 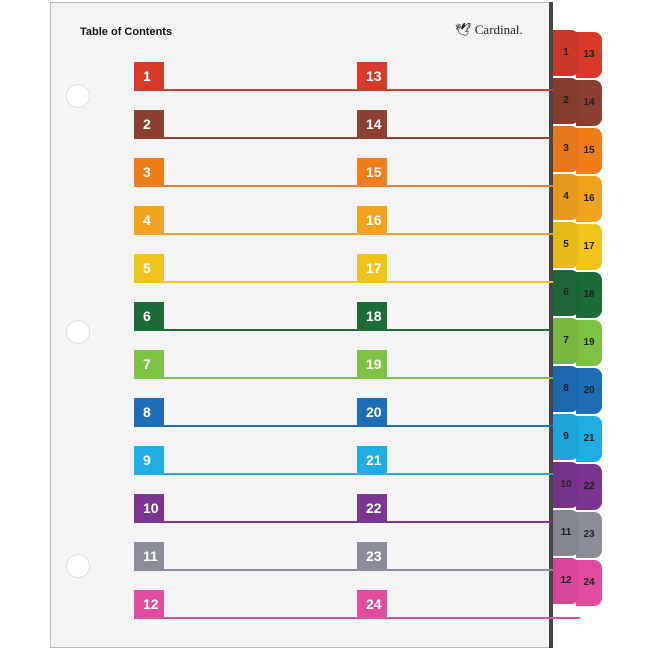 What do you see at coordinates (589, 583) in the screenshot?
I see `tab-24: 24` at bounding box center [589, 583].